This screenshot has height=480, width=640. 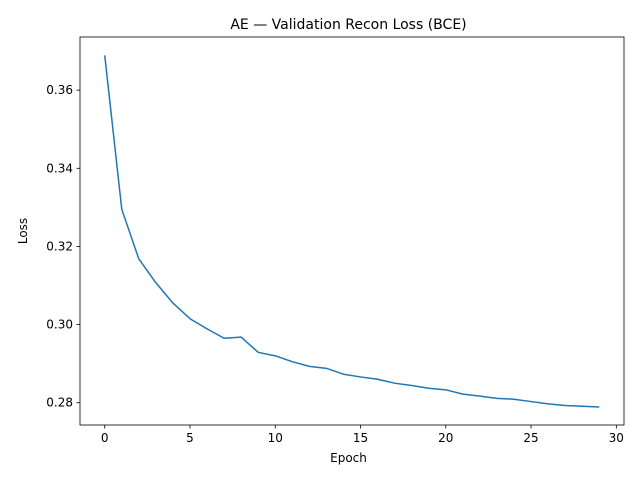 What do you see at coordinates (530, 438) in the screenshot?
I see `x-tick-label: 25` at bounding box center [530, 438].